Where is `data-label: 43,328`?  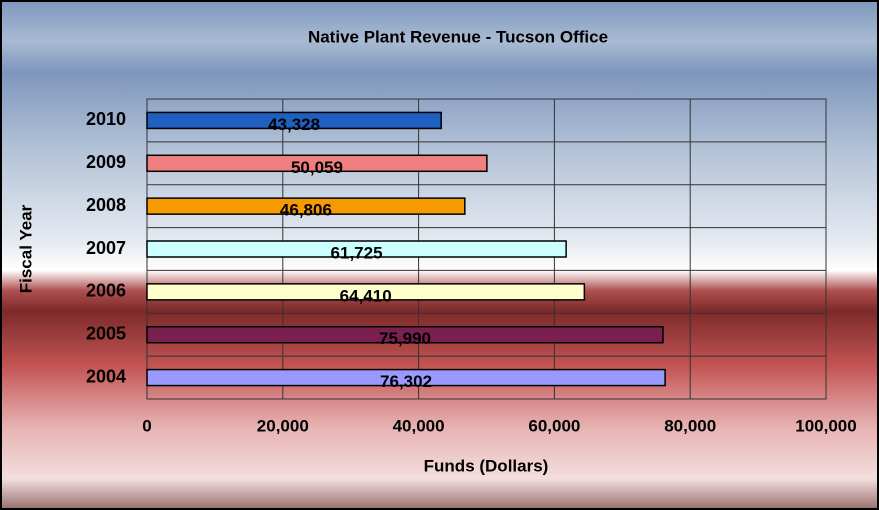
data-label: 43,328 is located at coordinates (294, 124).